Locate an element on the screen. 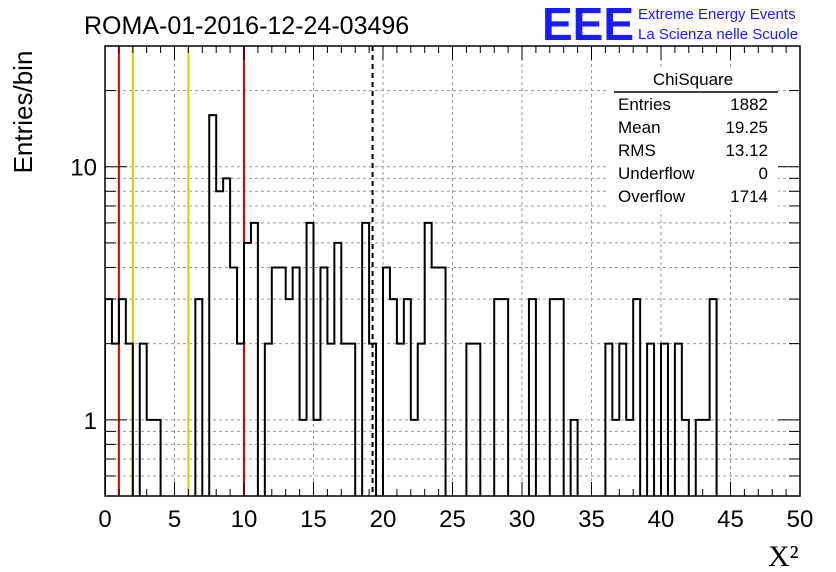 This screenshot has width=836, height=572. stats-overflow-label: Overflow is located at coordinates (652, 196).